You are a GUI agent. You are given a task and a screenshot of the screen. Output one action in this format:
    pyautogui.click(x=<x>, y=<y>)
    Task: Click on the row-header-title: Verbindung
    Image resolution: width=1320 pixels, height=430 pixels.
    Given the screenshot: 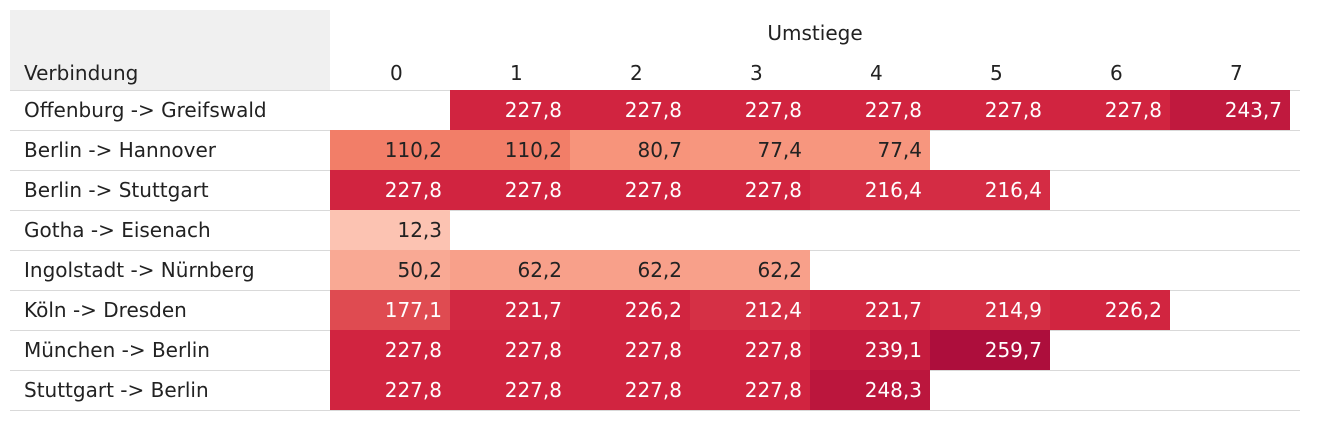 What is the action you would take?
    pyautogui.click(x=81, y=73)
    